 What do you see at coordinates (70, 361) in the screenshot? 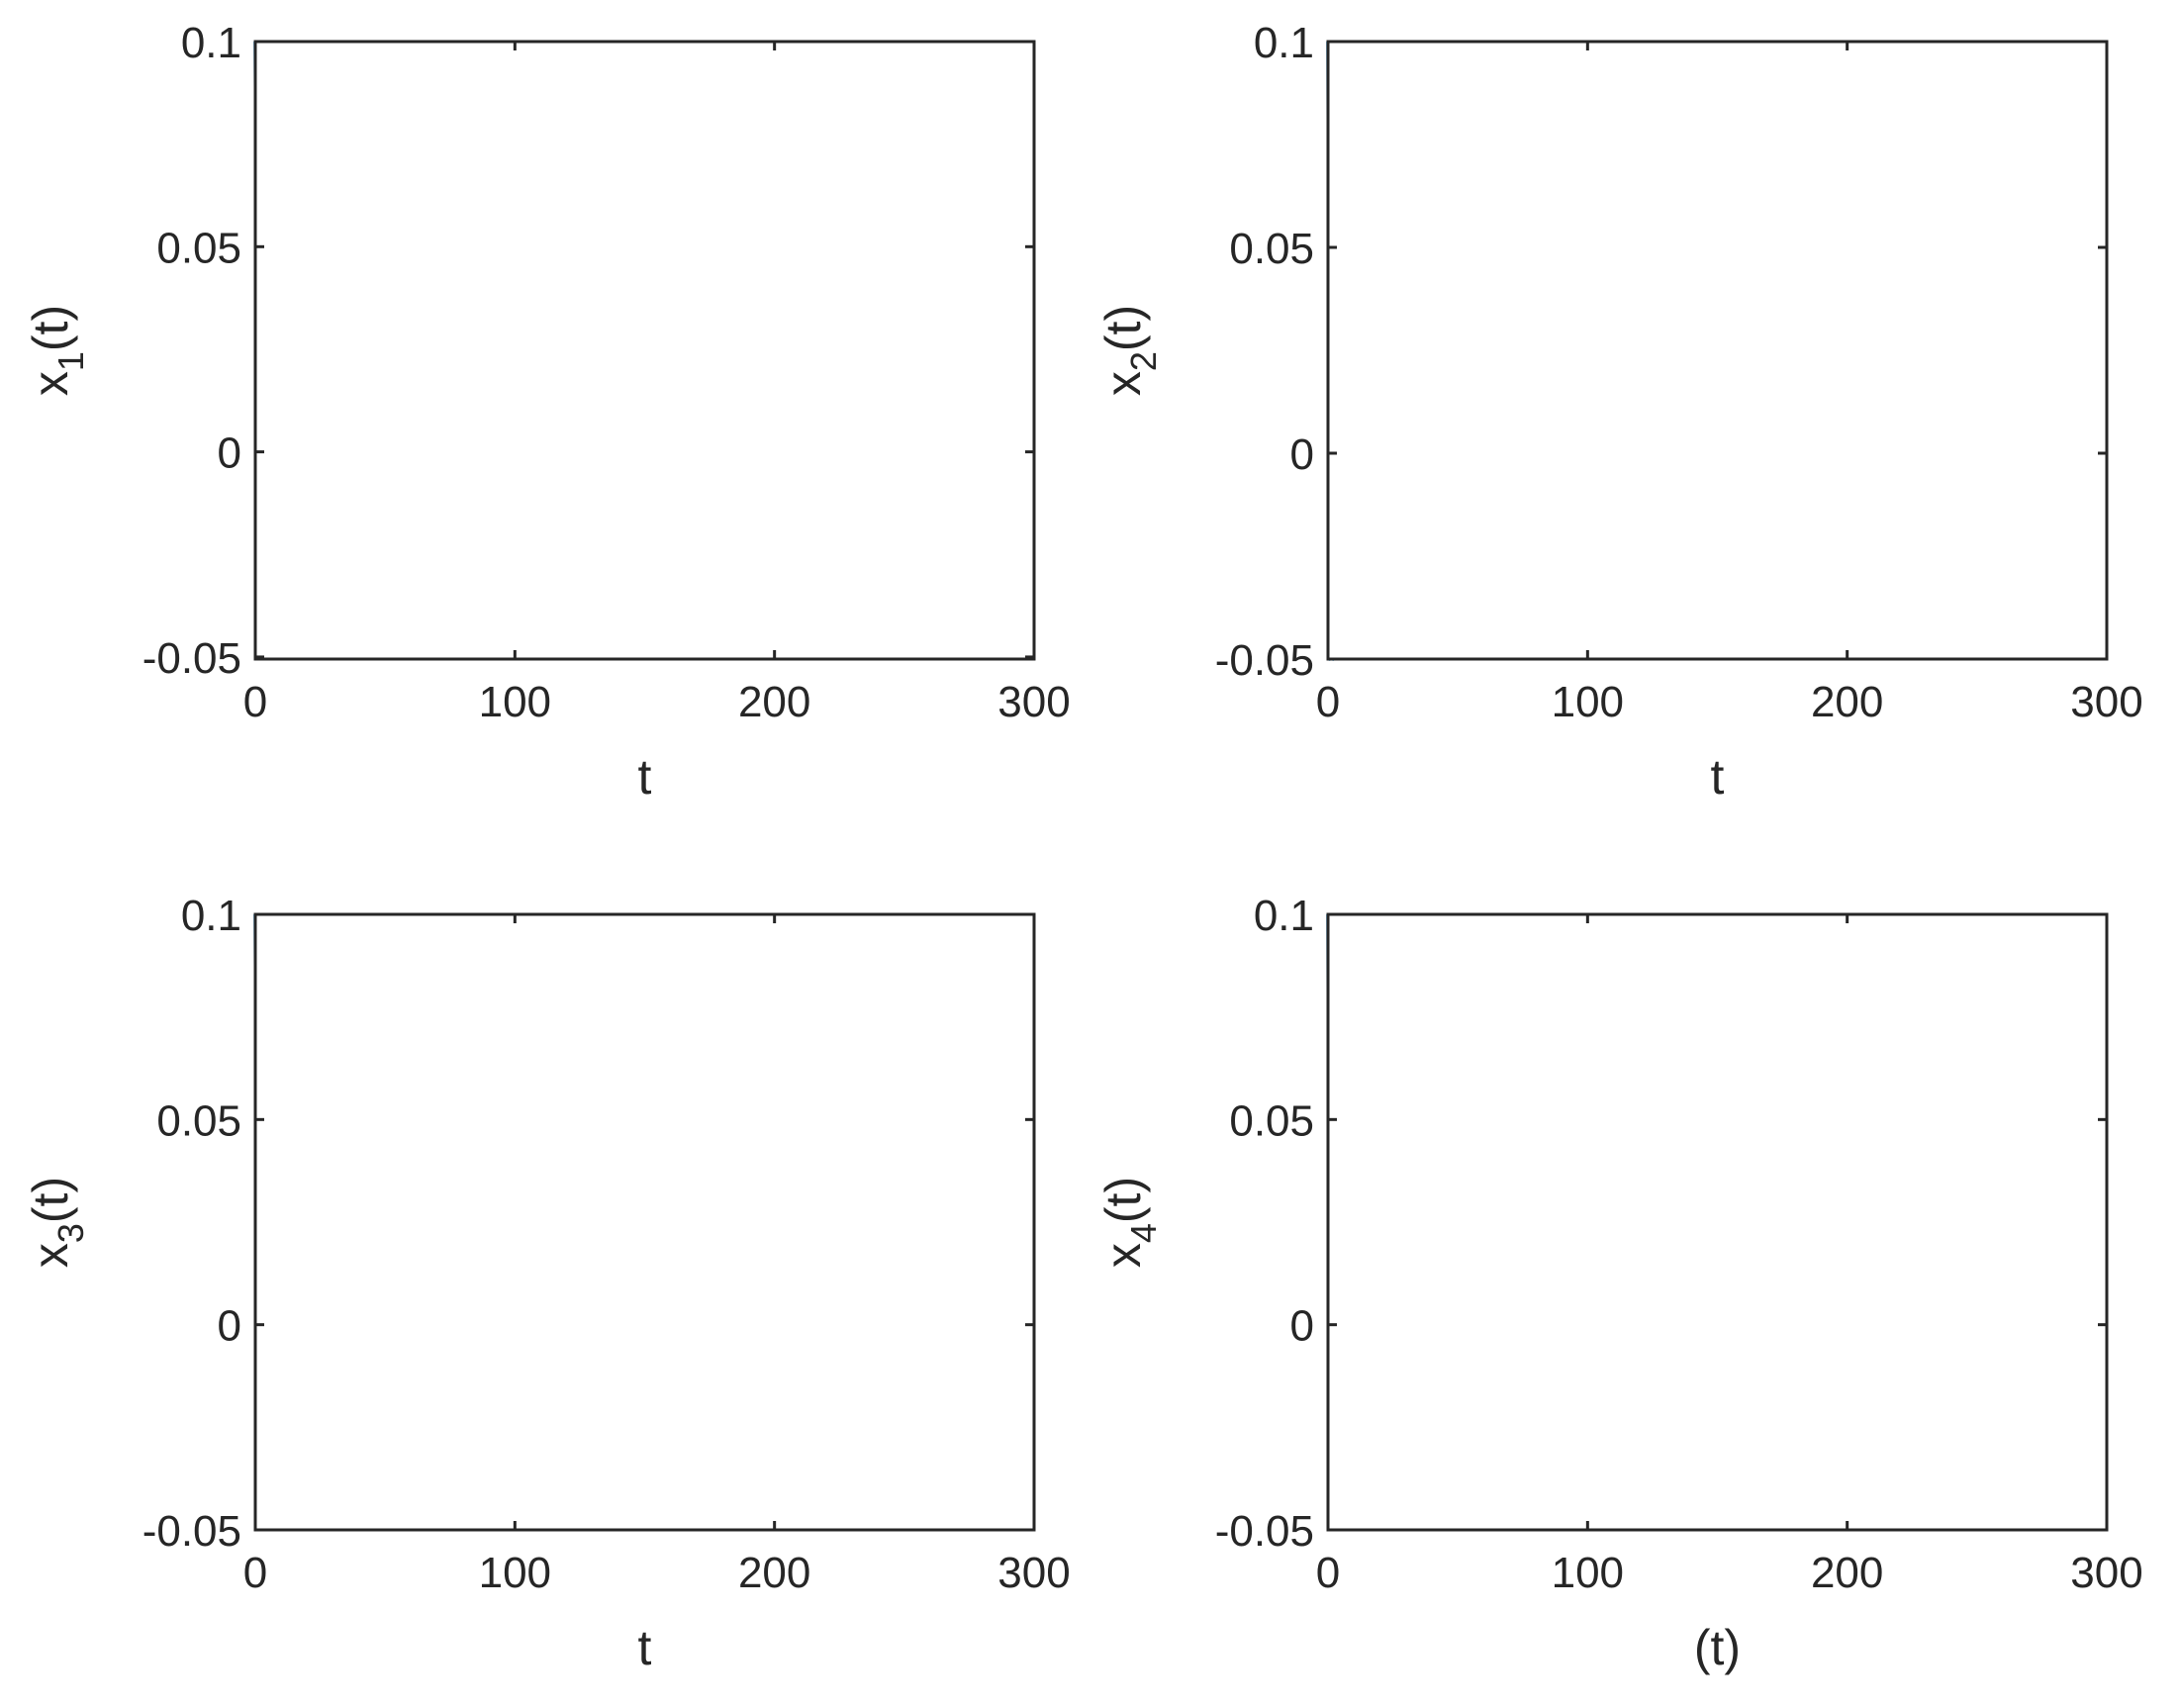
I see `y-axis-label-sub: 1` at bounding box center [70, 361].